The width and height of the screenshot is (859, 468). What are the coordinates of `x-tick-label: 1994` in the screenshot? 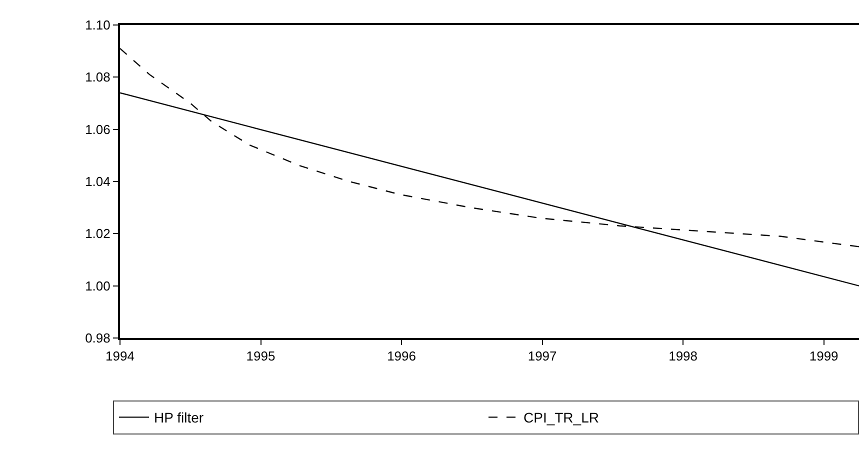 It's located at (120, 356).